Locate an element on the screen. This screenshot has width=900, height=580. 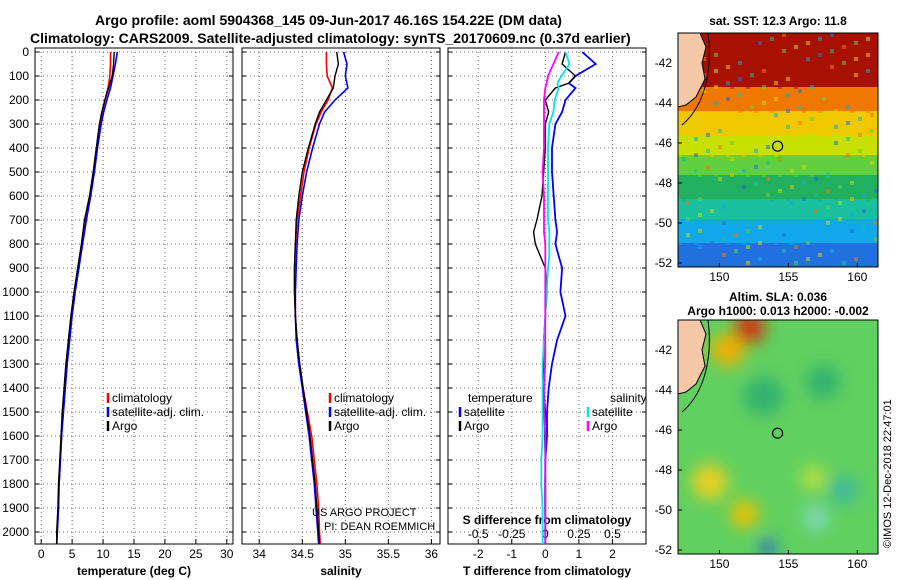
sst-map-title: sat. SST: 12.3 Argo: 11.8 is located at coordinates (778, 21).